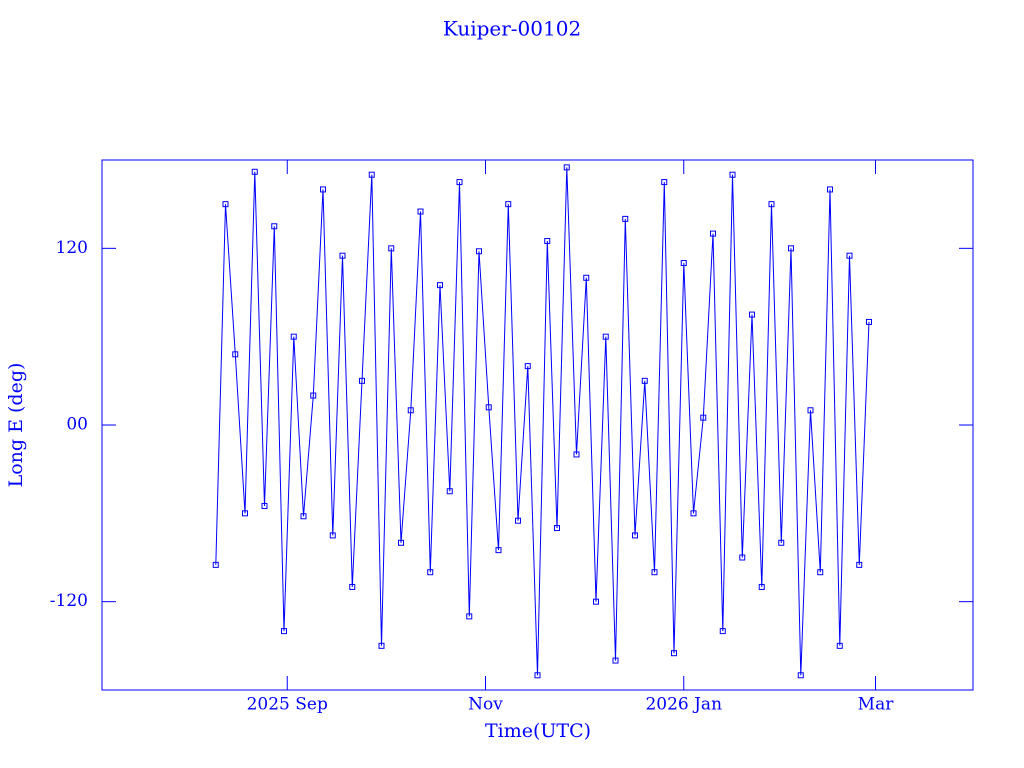  I want to click on y-axis-label: Long E (deg), so click(16, 425).